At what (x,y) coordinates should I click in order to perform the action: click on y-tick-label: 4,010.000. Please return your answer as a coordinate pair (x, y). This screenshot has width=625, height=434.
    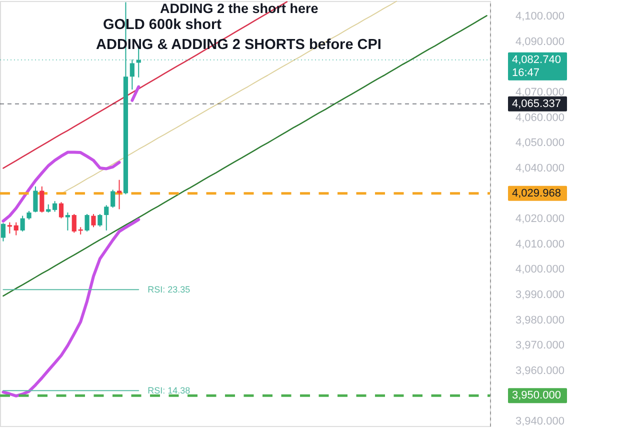
    Looking at the image, I should click on (540, 244).